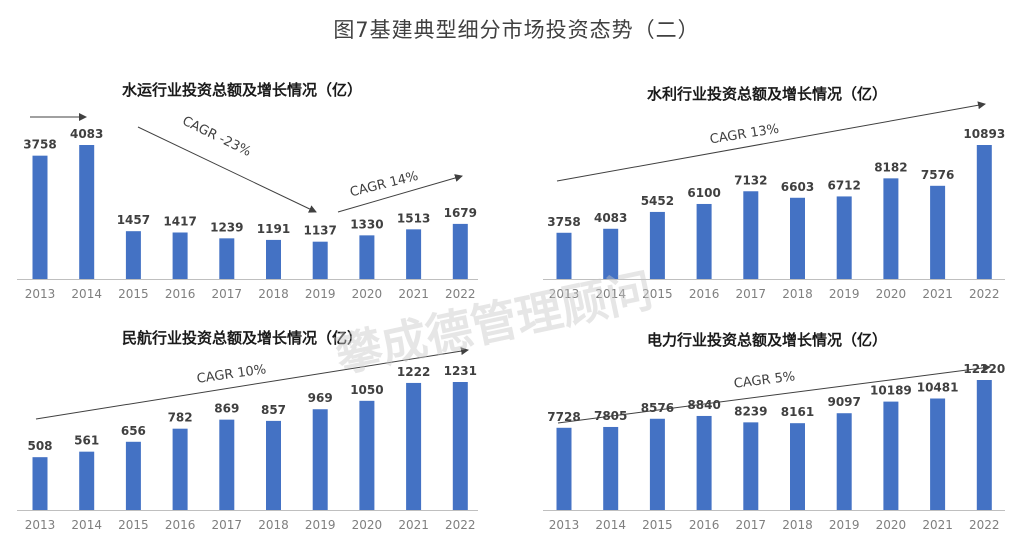 This screenshot has width=1033, height=555. Describe the element at coordinates (39, 446) in the screenshot. I see `data-label: 508` at that location.